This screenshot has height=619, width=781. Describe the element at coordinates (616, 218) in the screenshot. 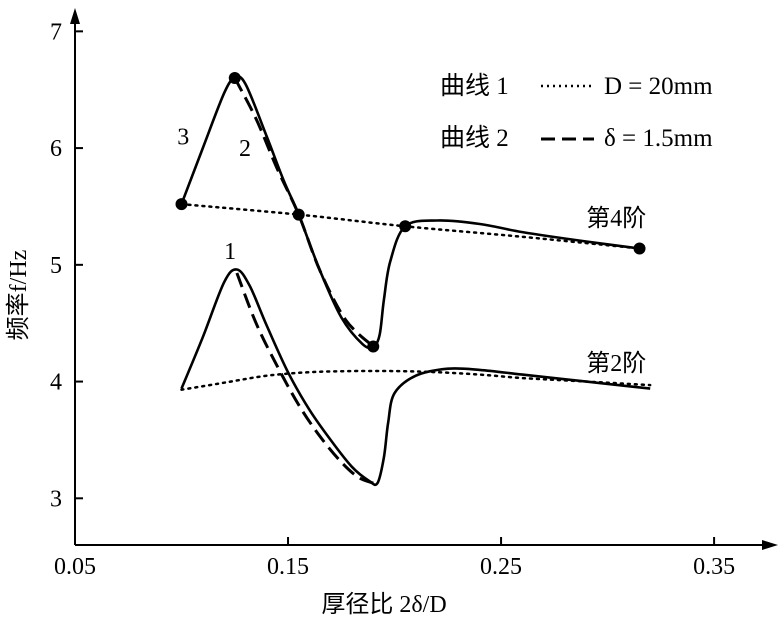

I see `curve-annotation: 第4阶` at that location.